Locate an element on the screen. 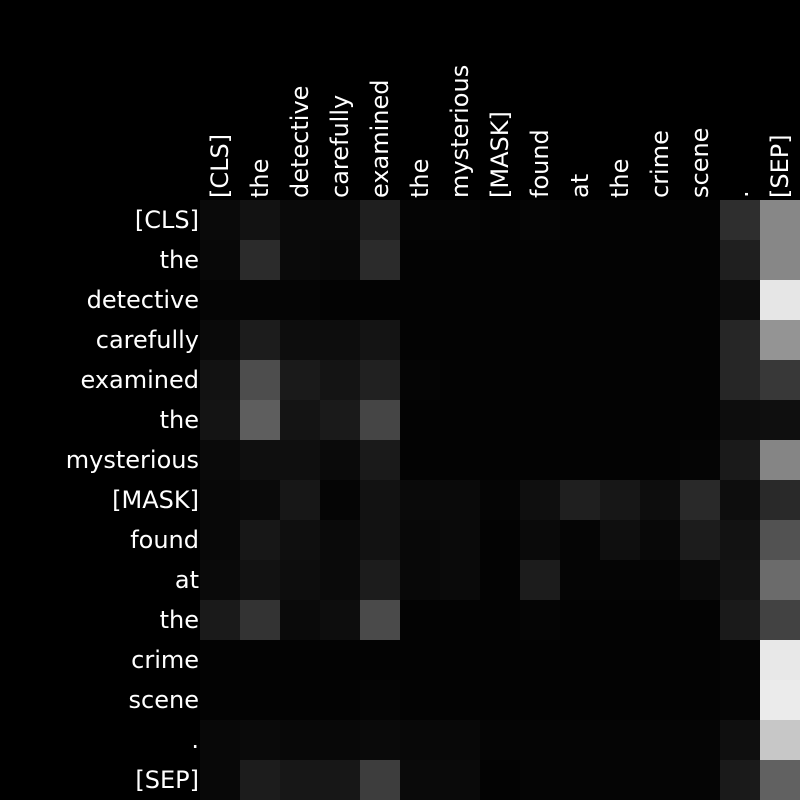  heatmap-cell-r7-c3 is located at coordinates (340, 500).